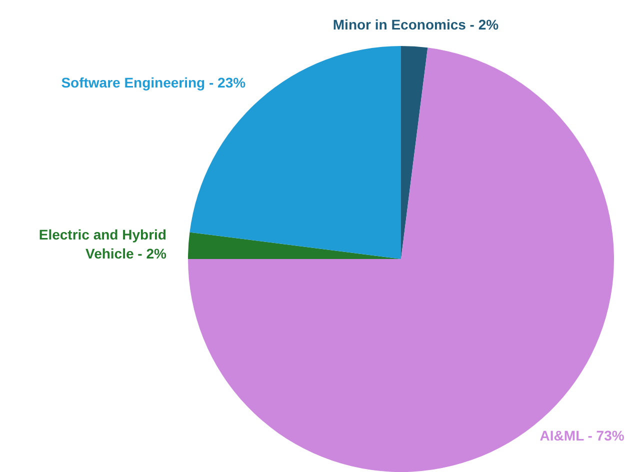 This screenshot has width=638, height=472. What do you see at coordinates (153, 82) in the screenshot?
I see `slice-label: Software Engineering - 23%` at bounding box center [153, 82].